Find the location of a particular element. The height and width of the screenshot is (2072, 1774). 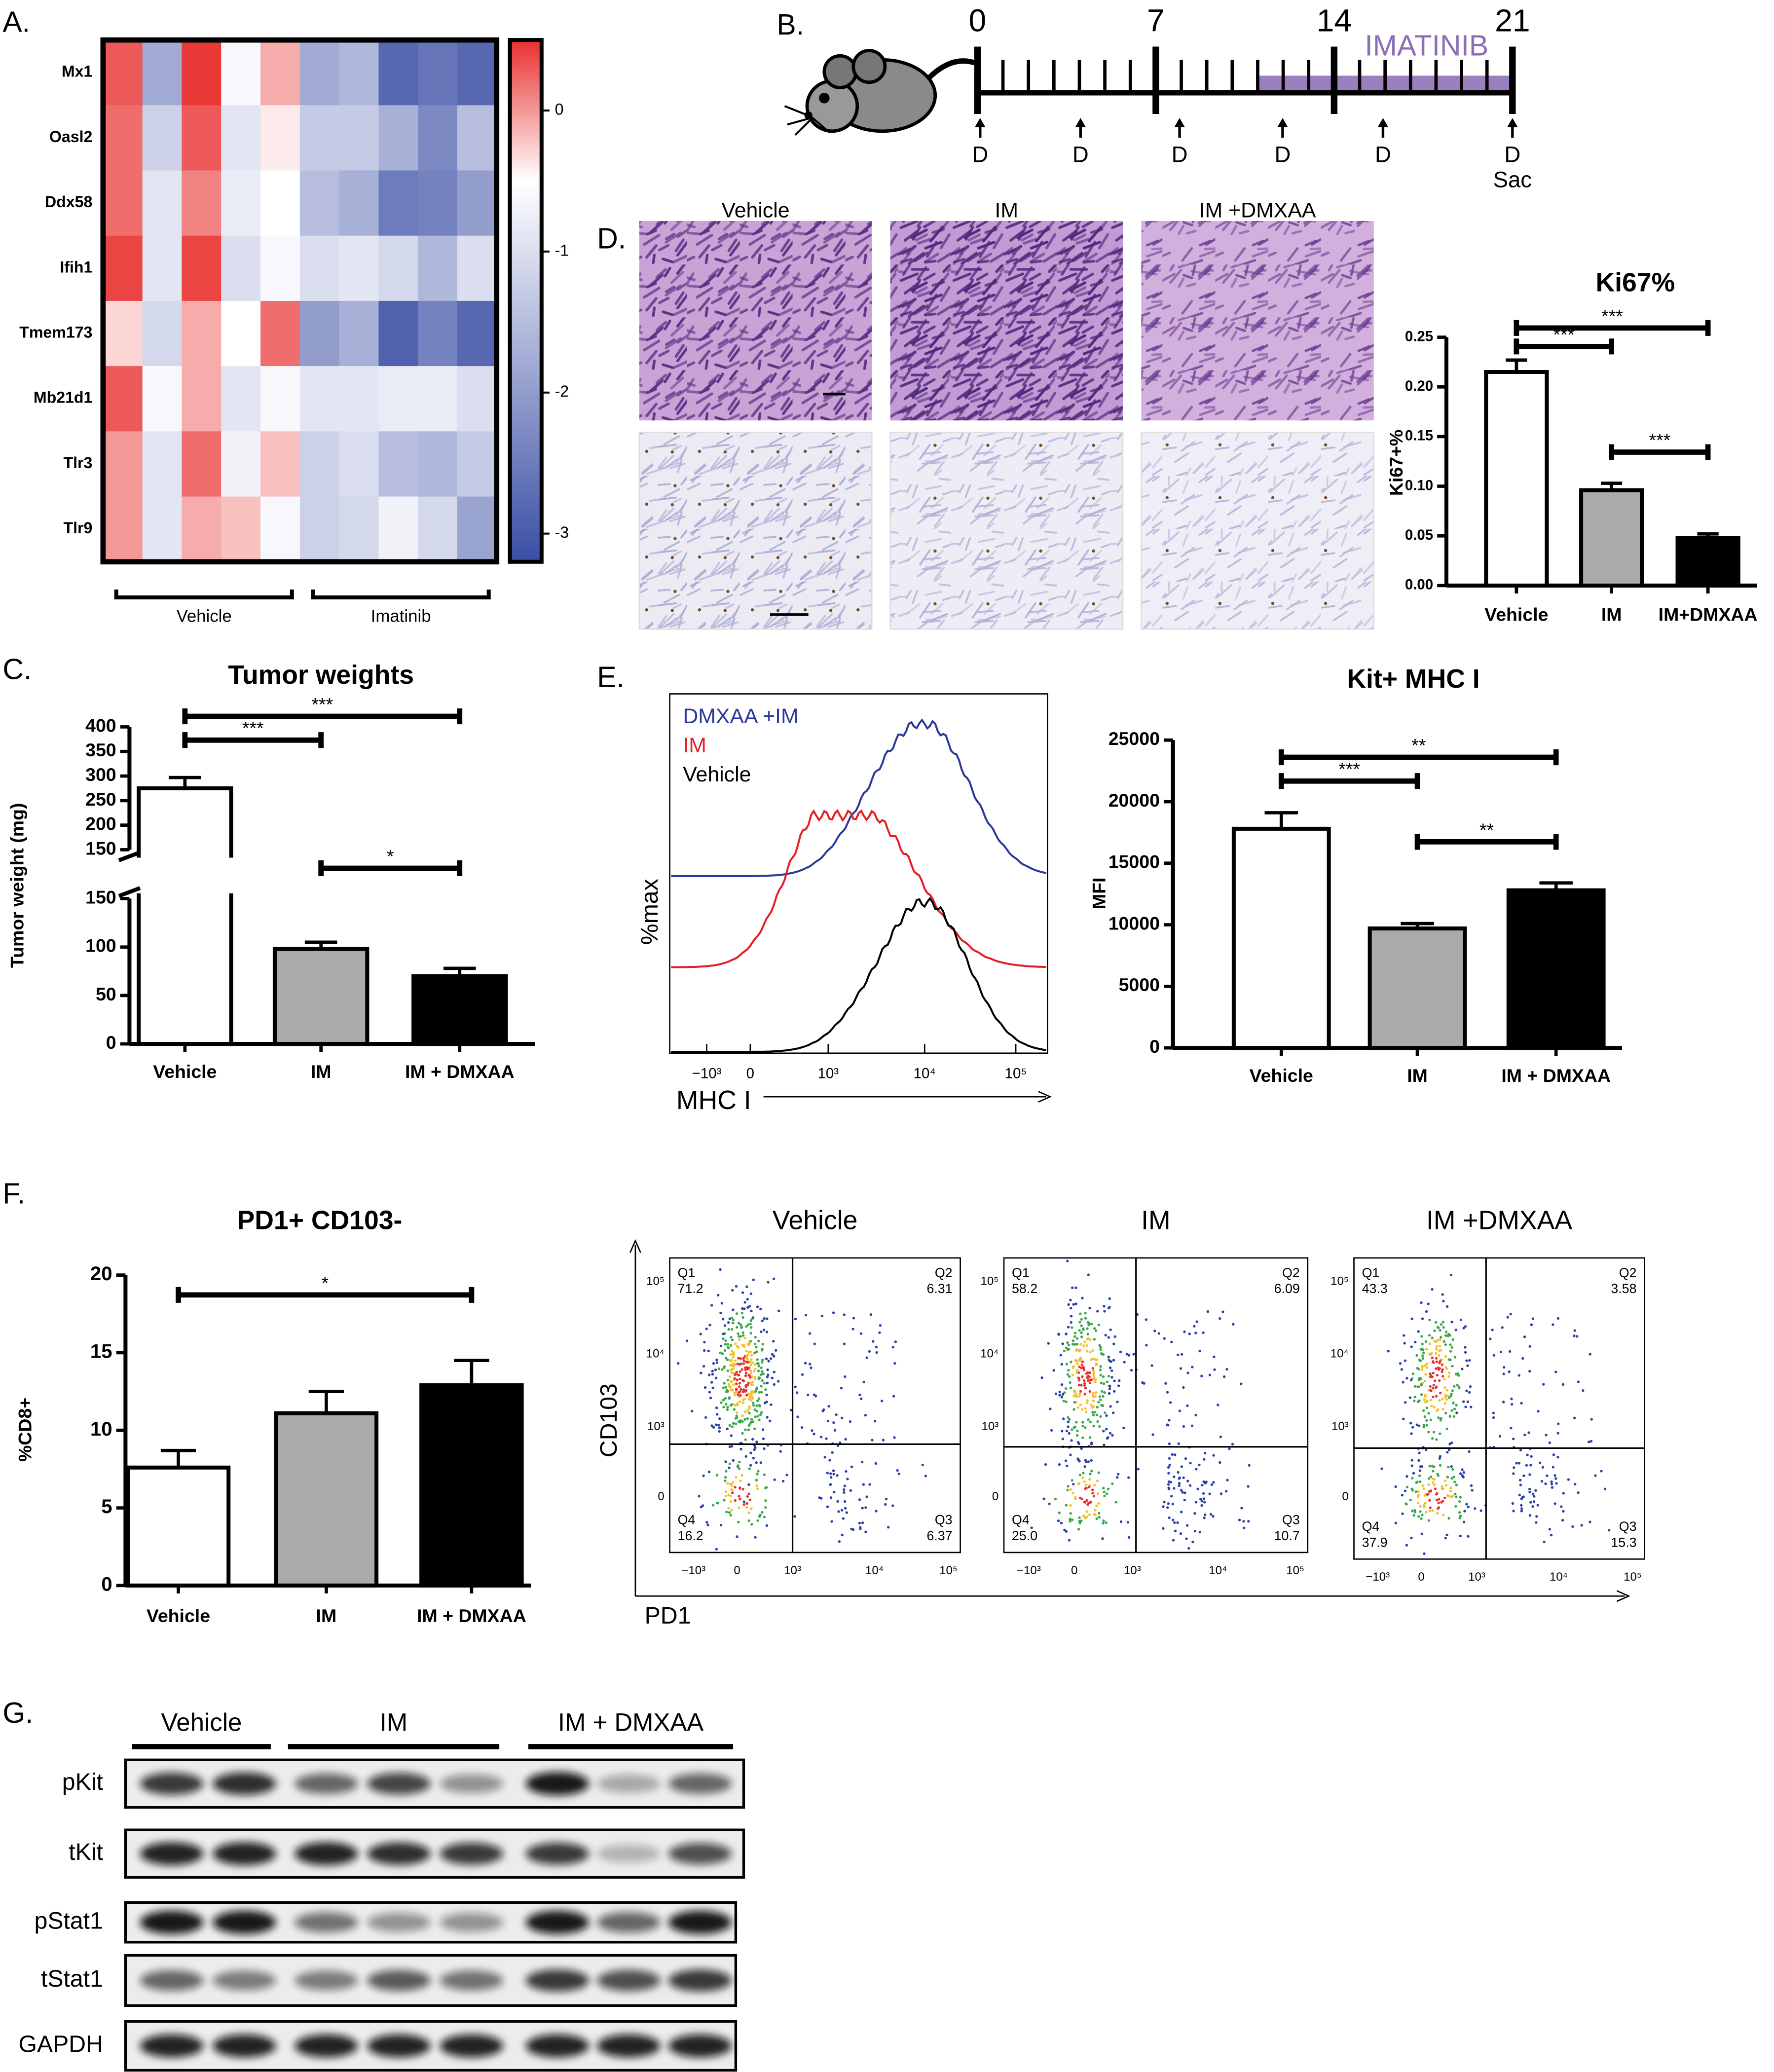

quadrant-percent: 25.0 is located at coordinates (1024, 1536).